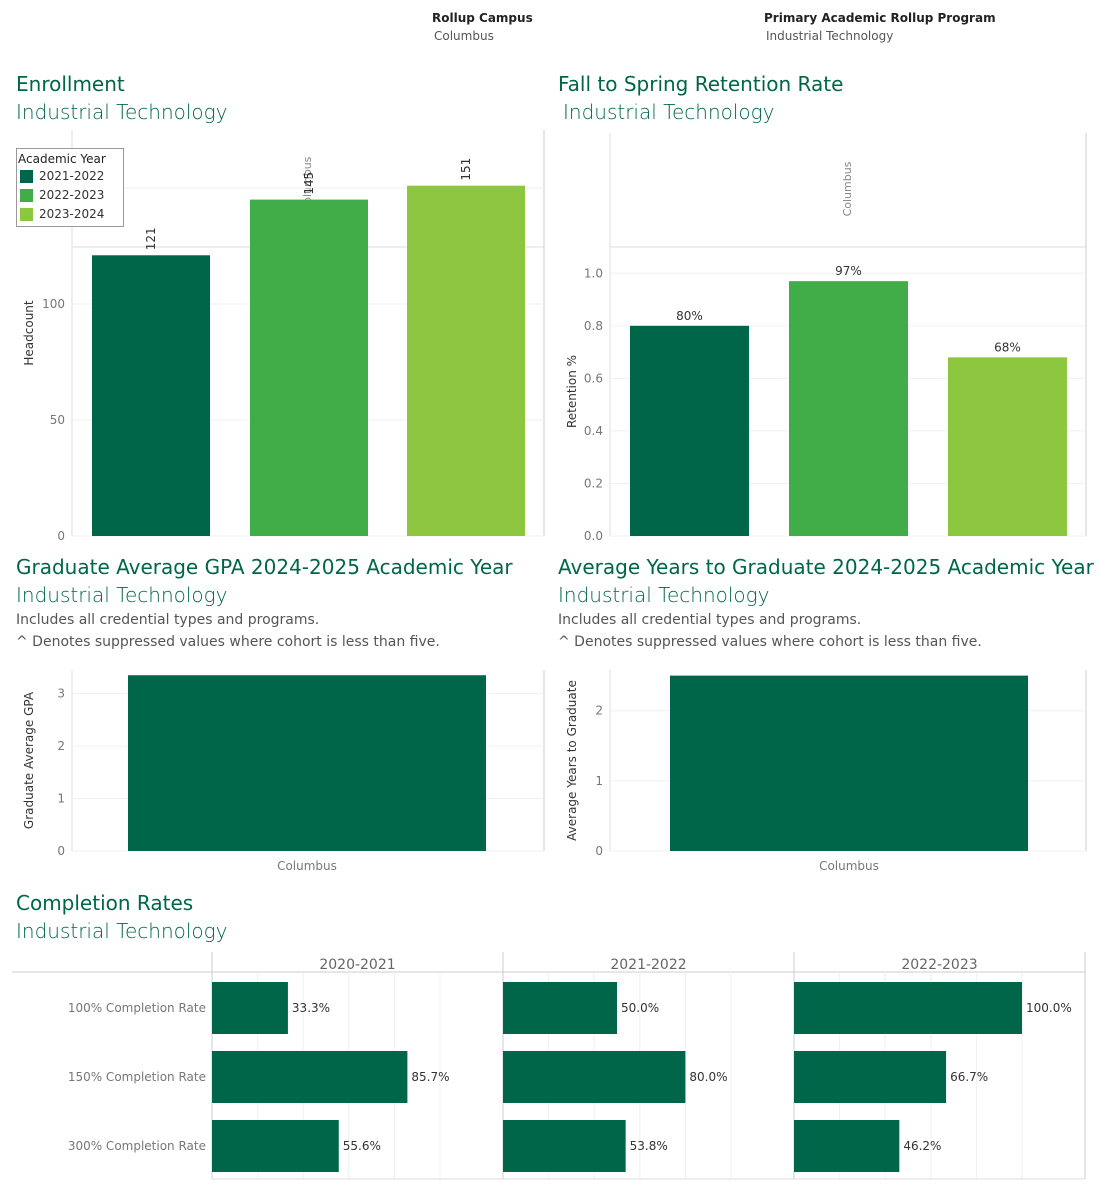 The height and width of the screenshot is (1200, 1100). Describe the element at coordinates (649, 1146) in the screenshot. I see `bar-value-label: 53.8%` at that location.